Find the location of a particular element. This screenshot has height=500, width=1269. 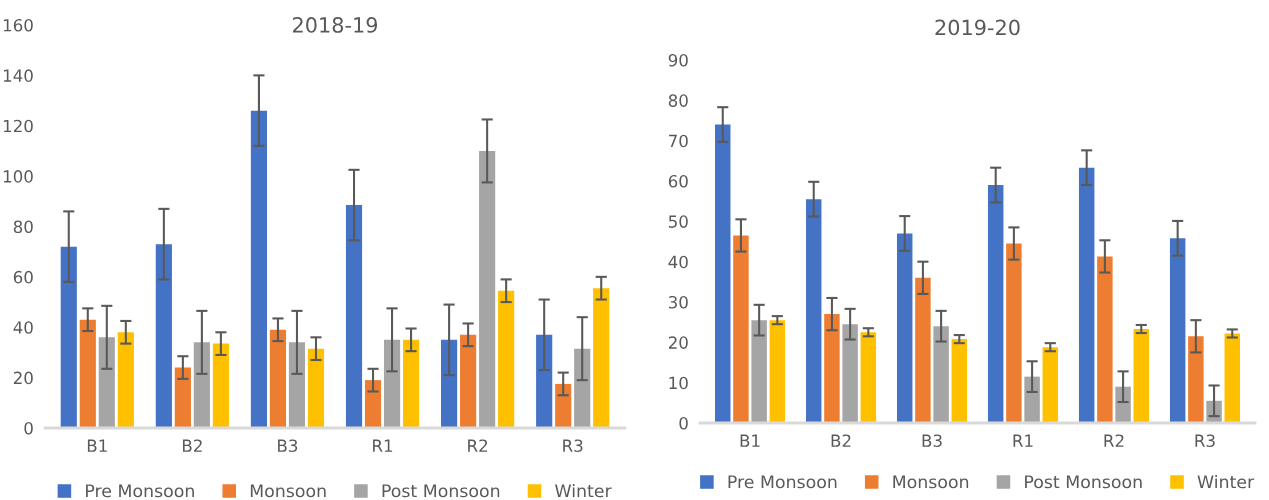

y-tick-label: 100 is located at coordinates (18, 176).